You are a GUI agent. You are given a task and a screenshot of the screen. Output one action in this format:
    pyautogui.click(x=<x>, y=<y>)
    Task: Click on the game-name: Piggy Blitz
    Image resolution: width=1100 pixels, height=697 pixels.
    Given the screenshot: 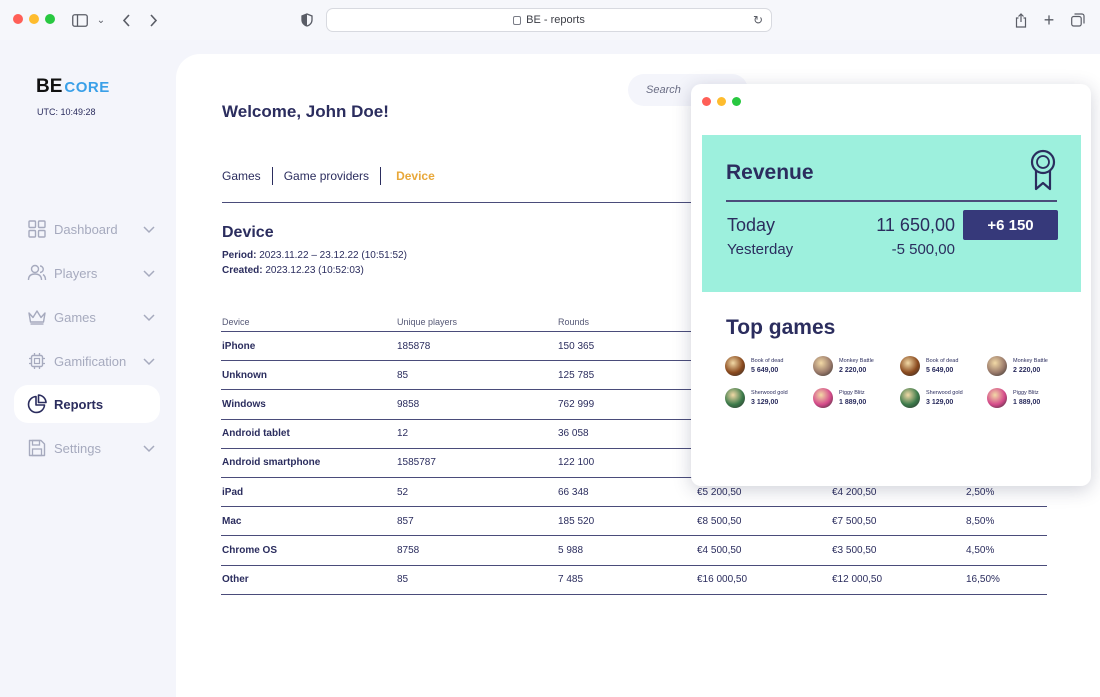 What is the action you would take?
    pyautogui.click(x=1026, y=393)
    